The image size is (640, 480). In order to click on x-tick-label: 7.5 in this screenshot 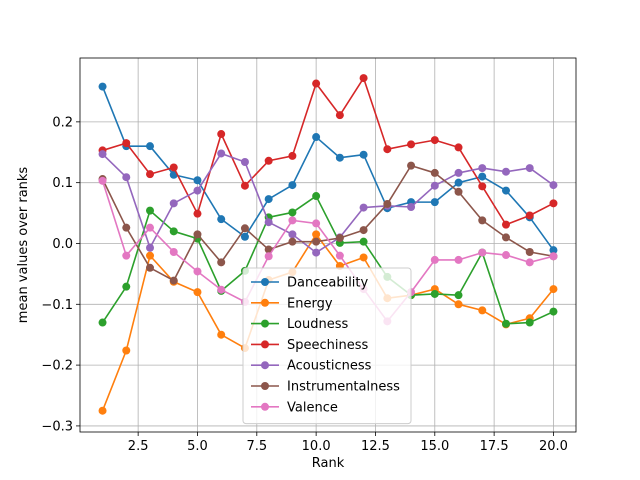, I will do `click(256, 446)`.